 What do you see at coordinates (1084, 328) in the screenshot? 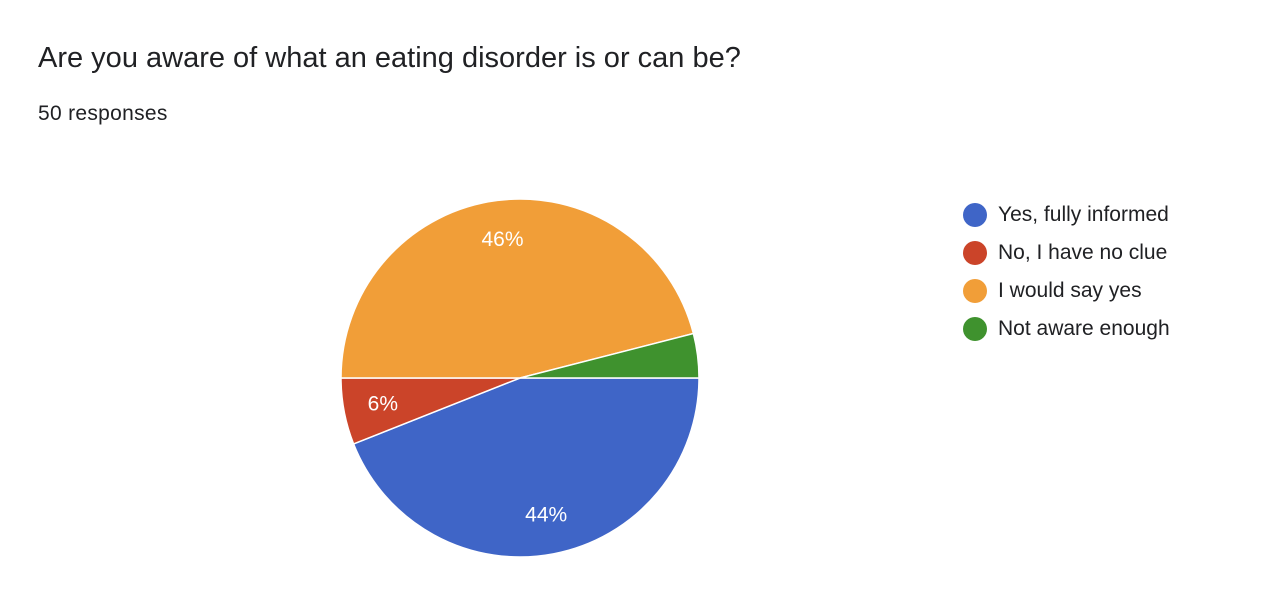
I see `legend-label: Not aware enough` at bounding box center [1084, 328].